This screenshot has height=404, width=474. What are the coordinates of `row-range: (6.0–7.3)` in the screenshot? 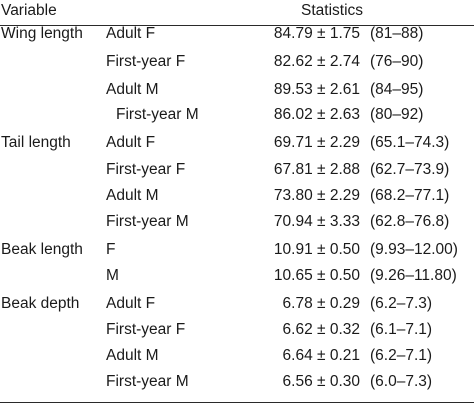 It's located at (401, 381).